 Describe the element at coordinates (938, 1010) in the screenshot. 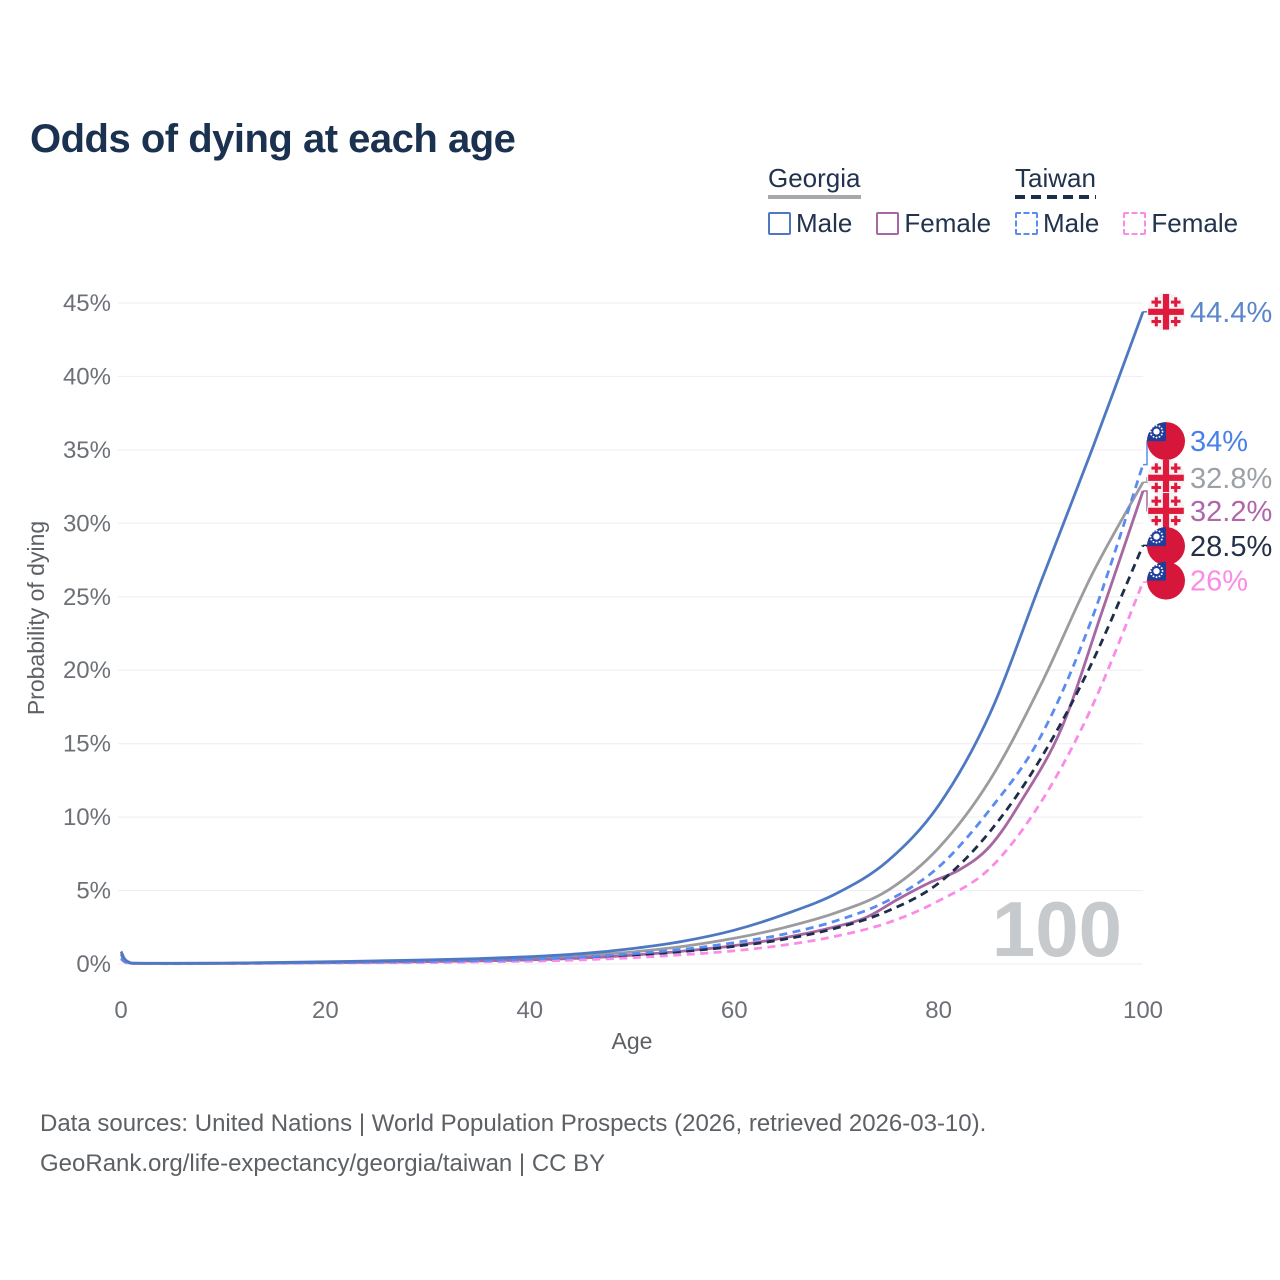

I see `x-tick-label-80: 80` at that location.